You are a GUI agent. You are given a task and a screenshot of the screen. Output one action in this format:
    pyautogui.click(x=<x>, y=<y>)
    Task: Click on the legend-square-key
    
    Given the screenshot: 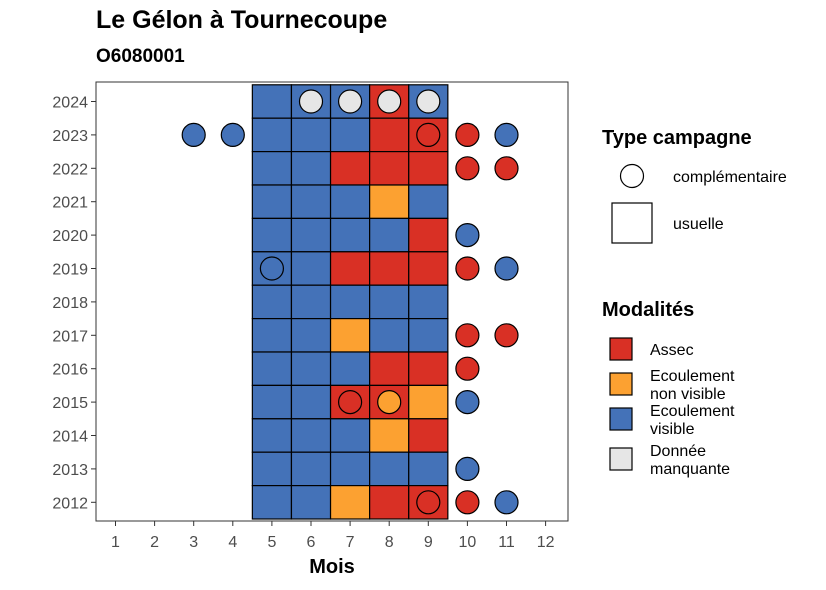 What is the action you would take?
    pyautogui.click(x=632, y=223)
    